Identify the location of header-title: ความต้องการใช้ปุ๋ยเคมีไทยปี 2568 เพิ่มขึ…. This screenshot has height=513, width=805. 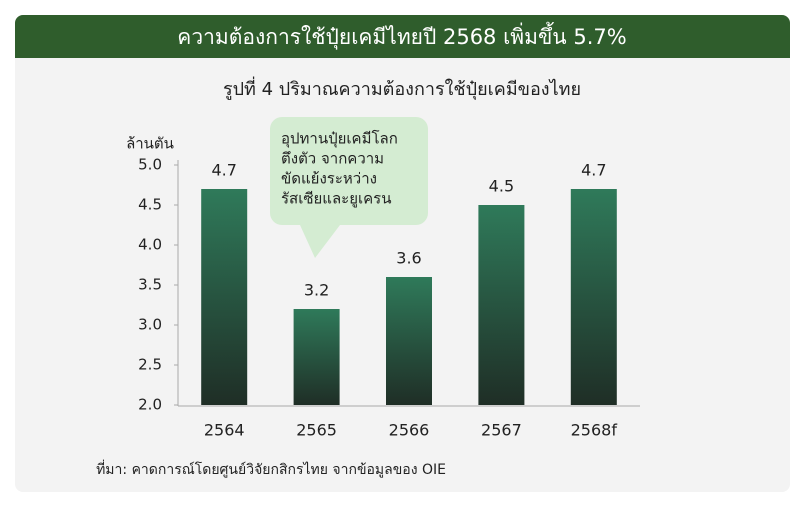
(401, 36).